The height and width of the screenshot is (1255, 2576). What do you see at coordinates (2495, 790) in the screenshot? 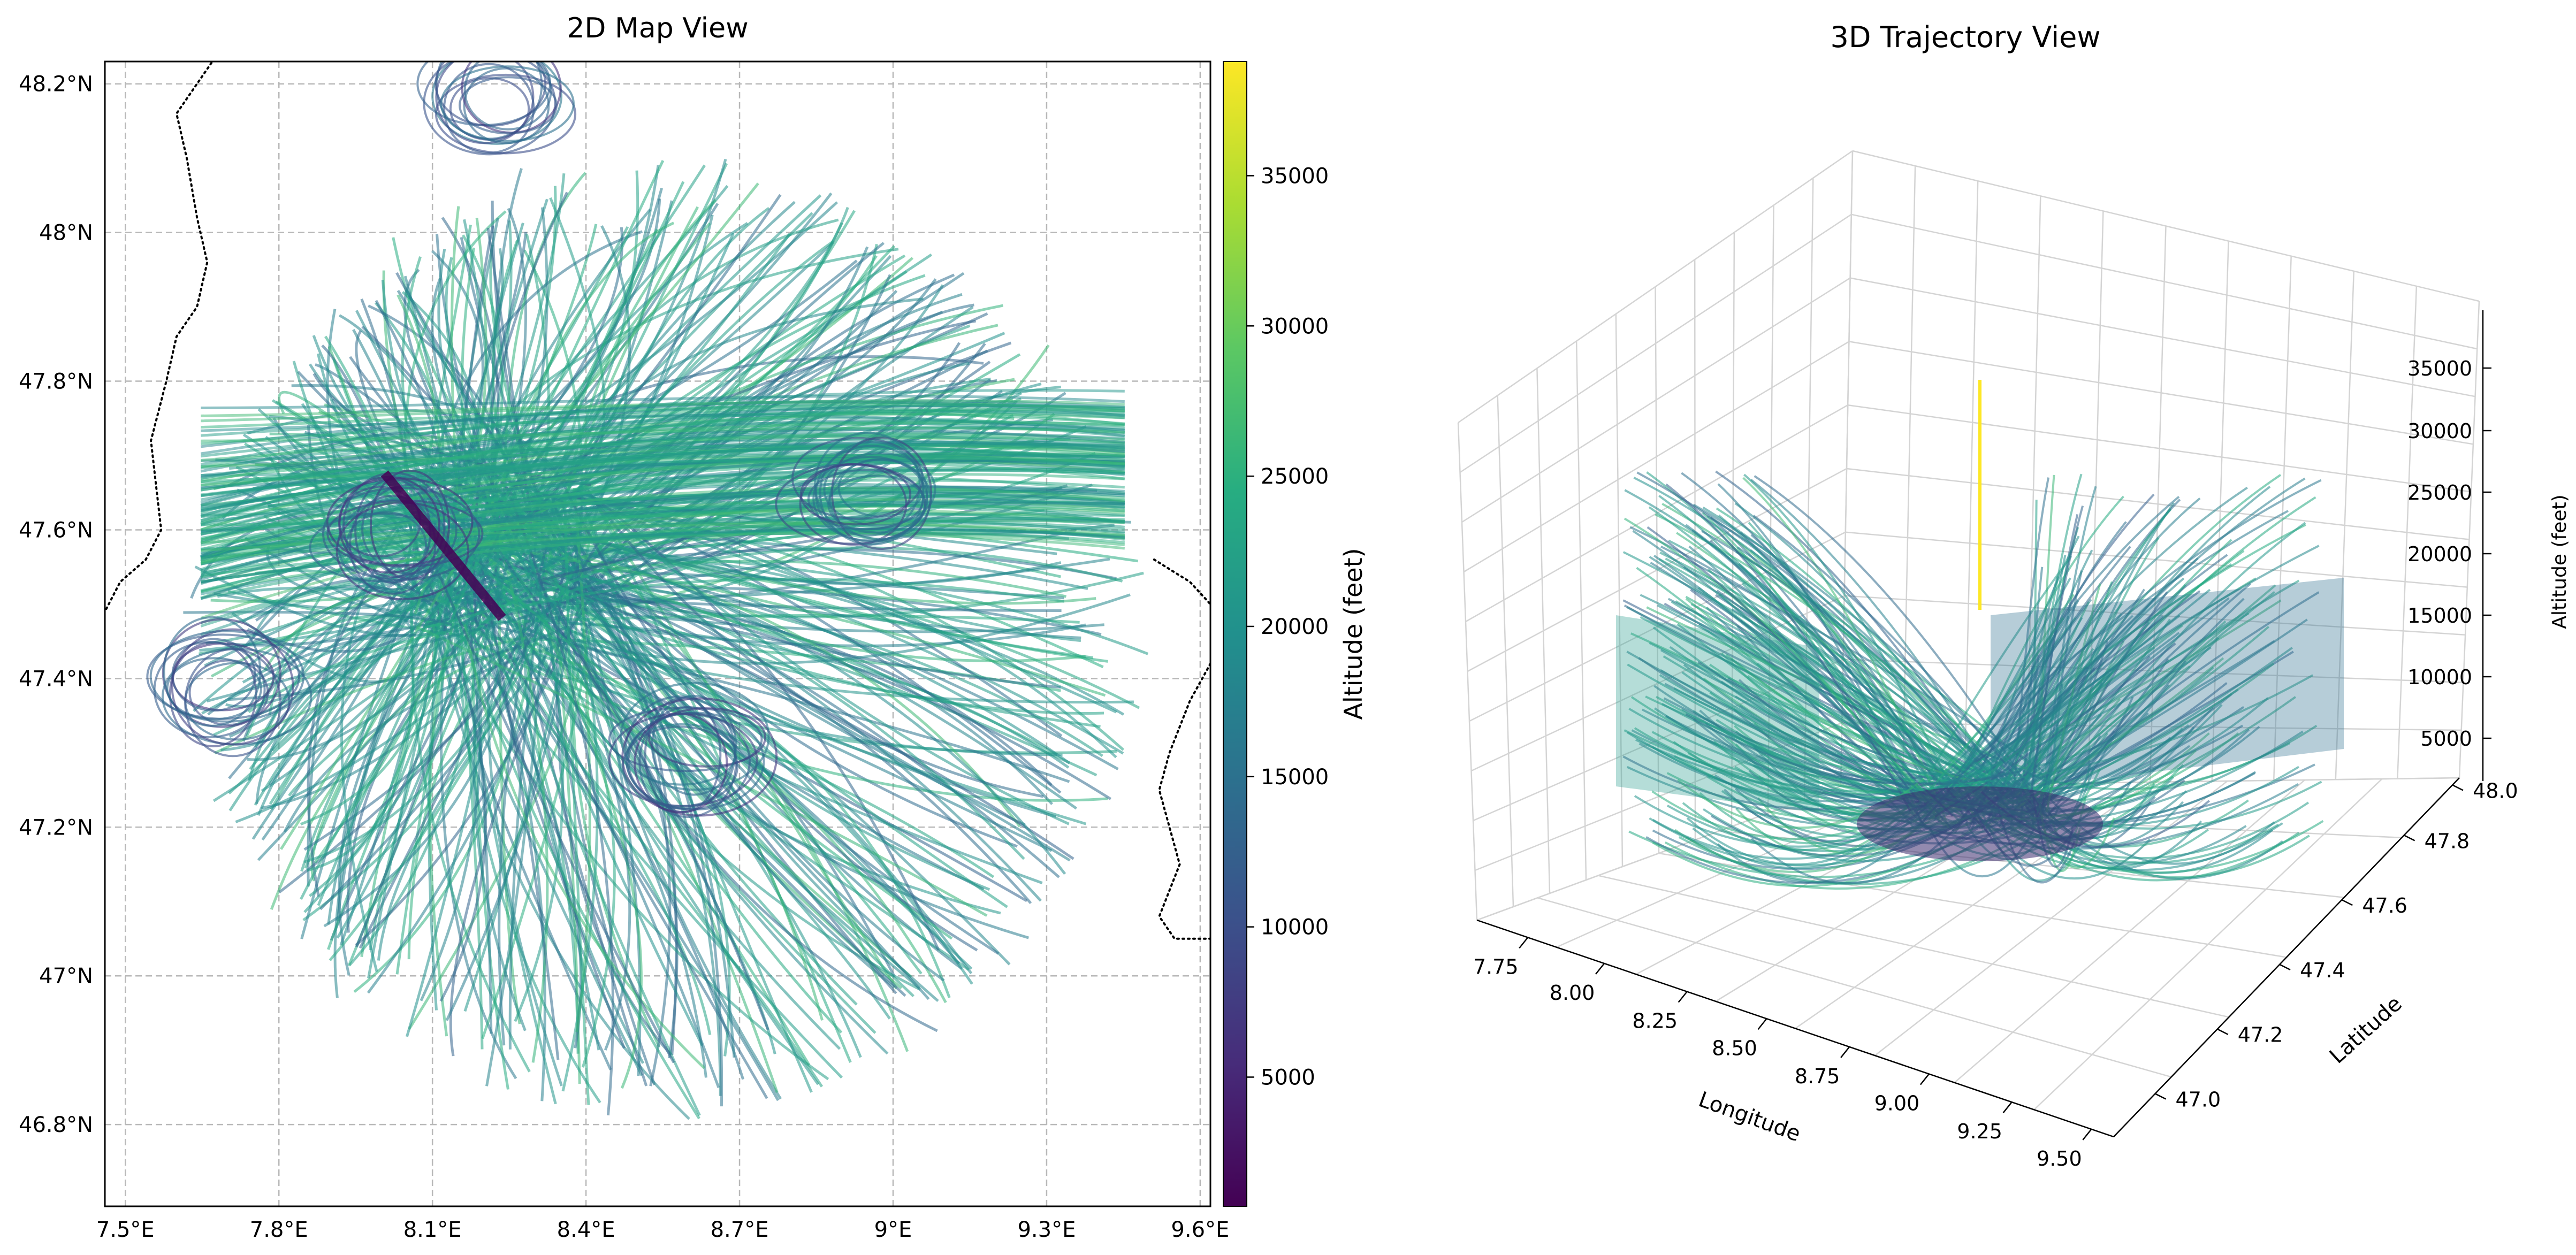
I see `latitude-tick-label: 48.0` at bounding box center [2495, 790].